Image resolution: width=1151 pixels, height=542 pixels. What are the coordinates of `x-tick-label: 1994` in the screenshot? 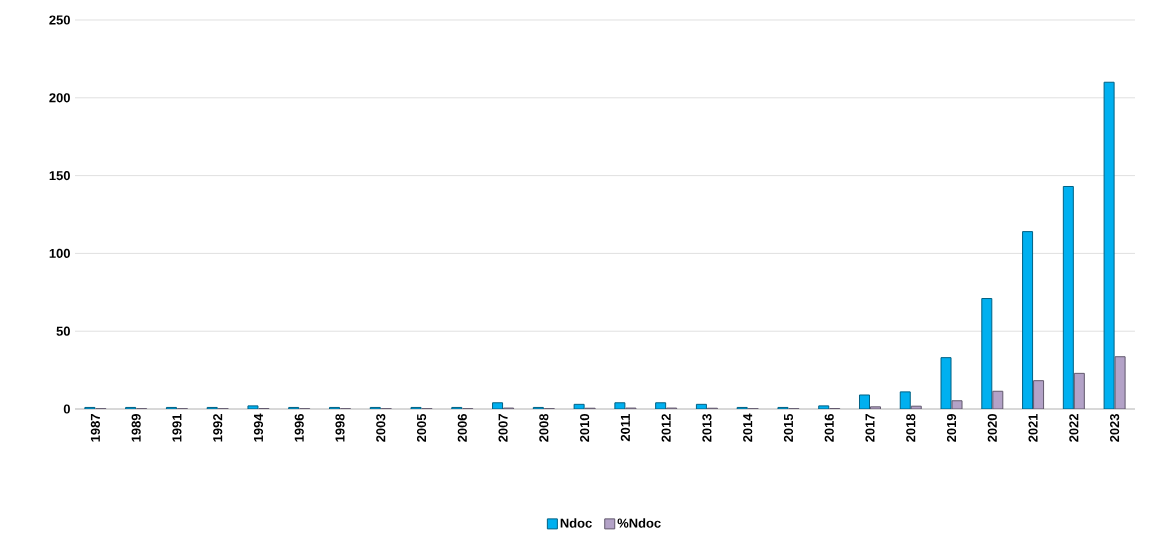 It's located at (258, 427).